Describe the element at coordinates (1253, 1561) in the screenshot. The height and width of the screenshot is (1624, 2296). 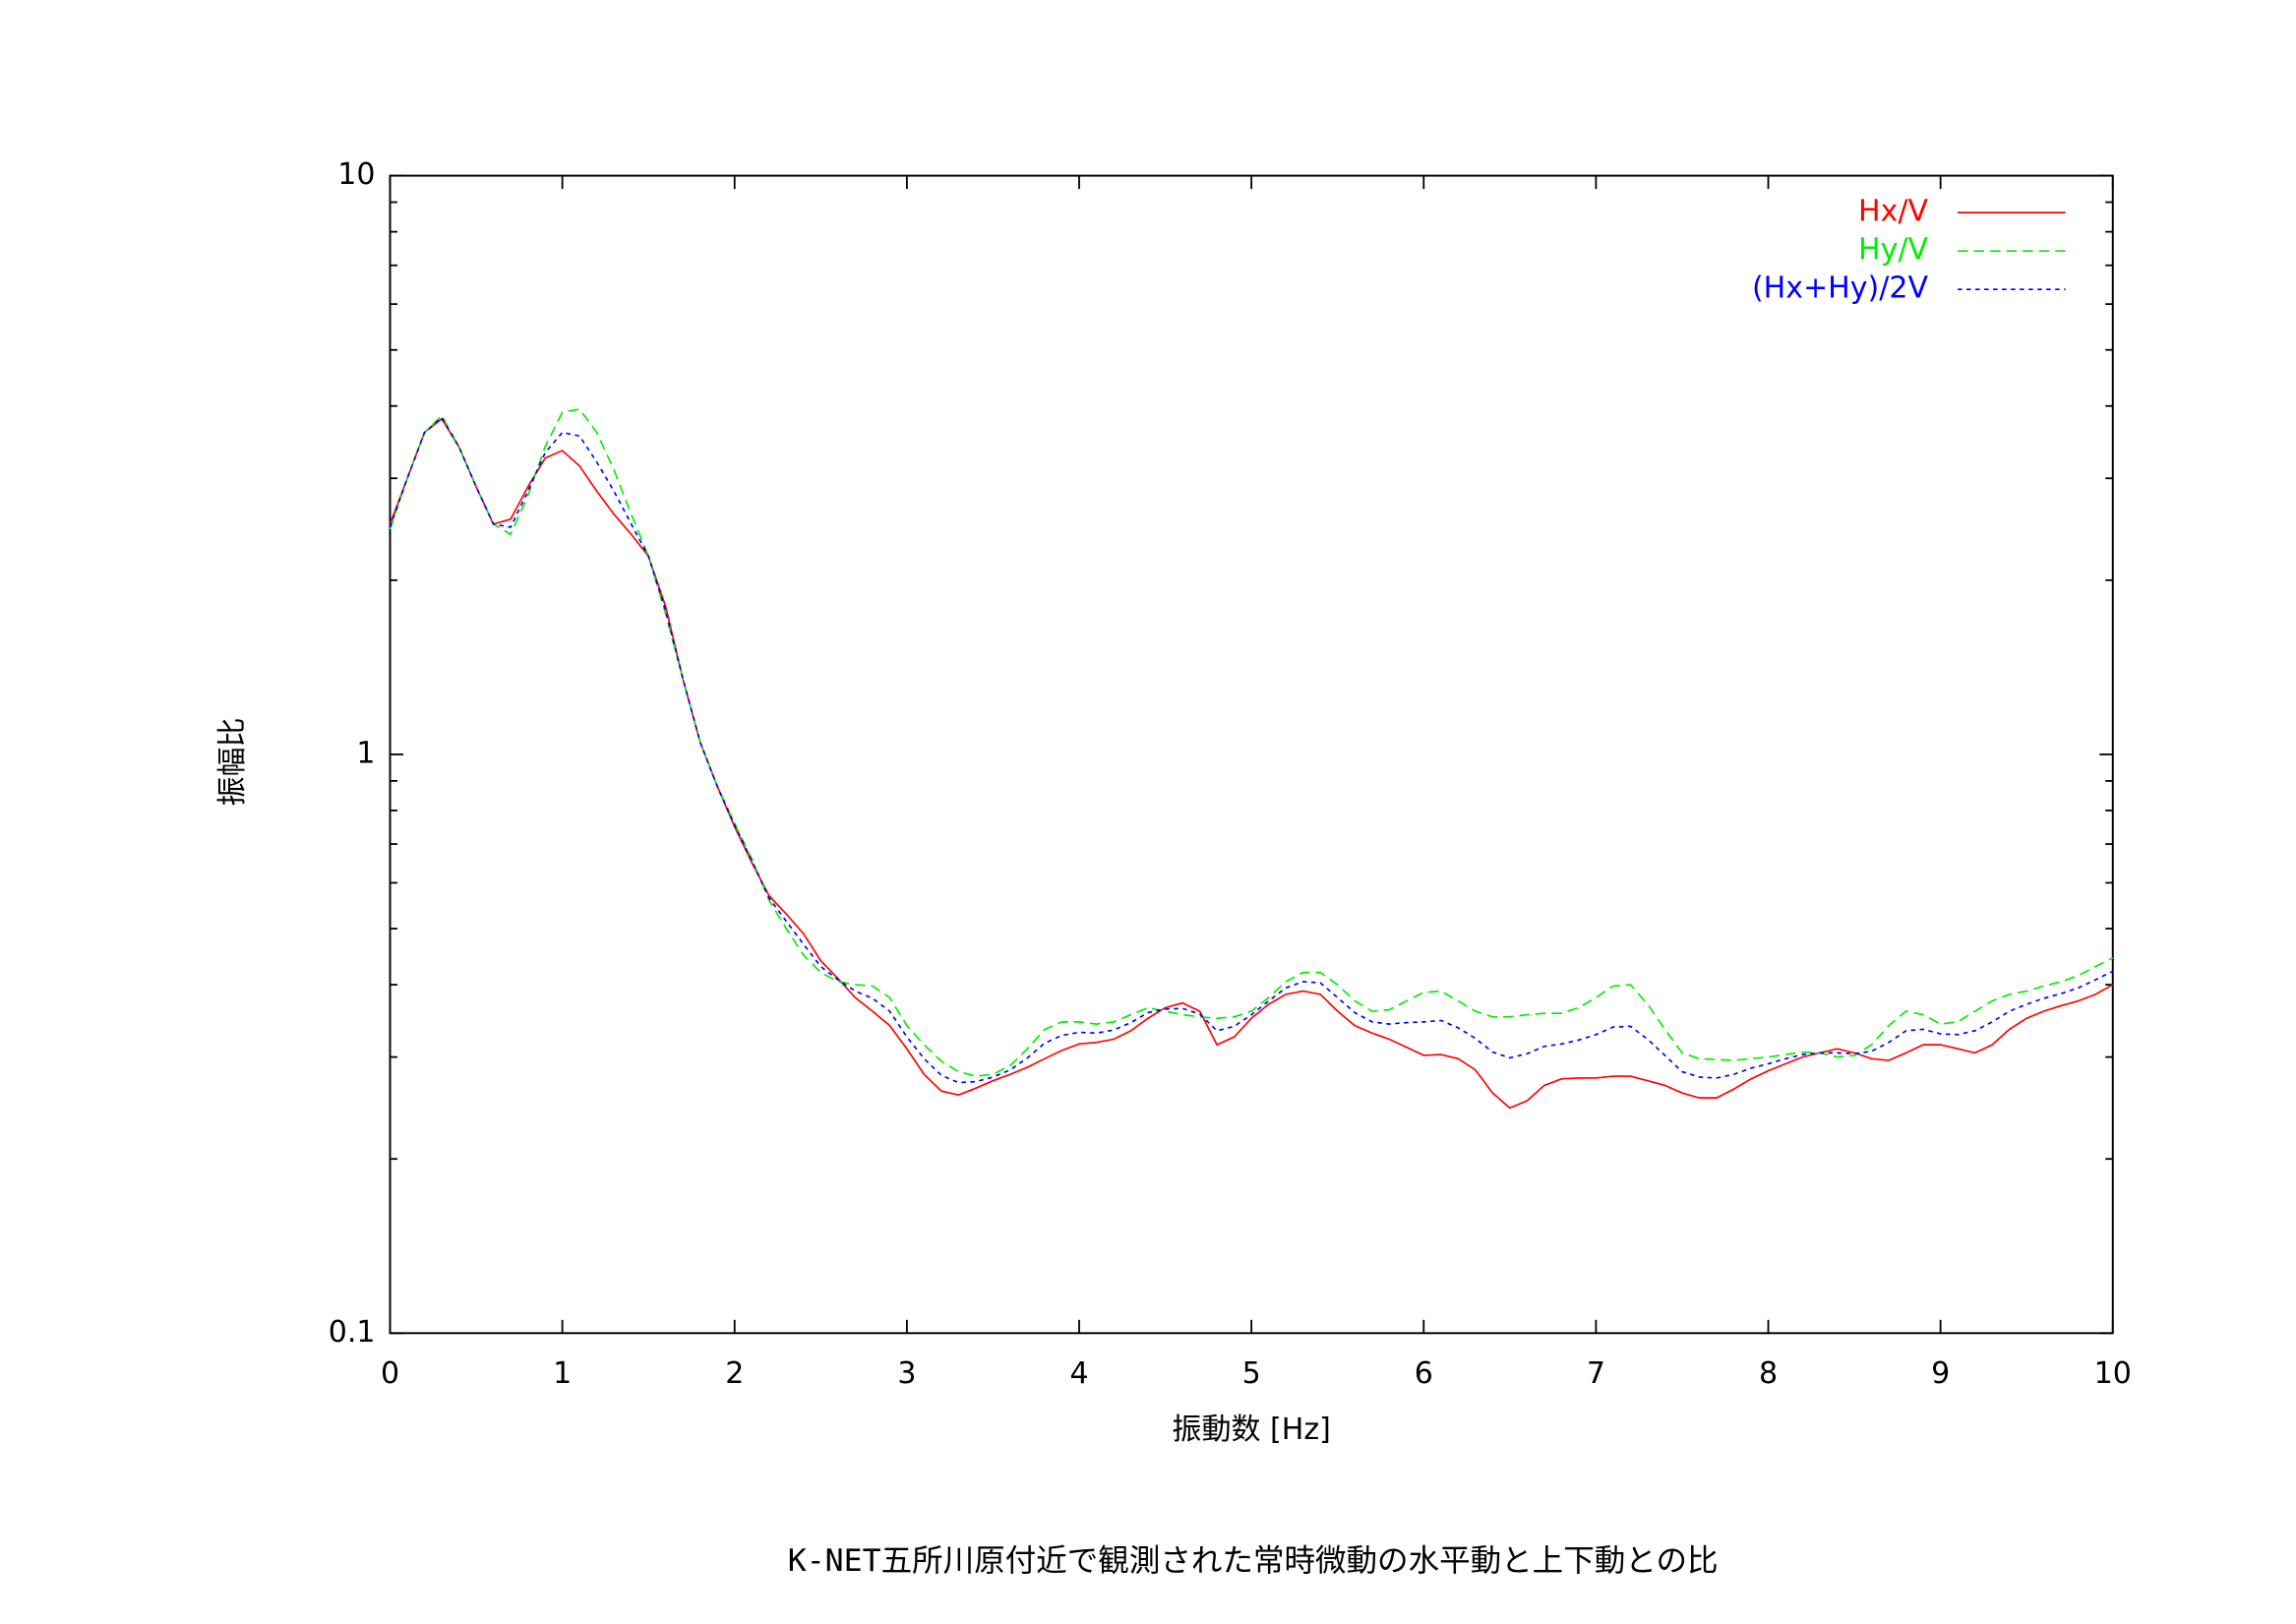
I see `caption: K-NET五所川原付近で観測された常時微動の水平動と上下動との比` at that location.